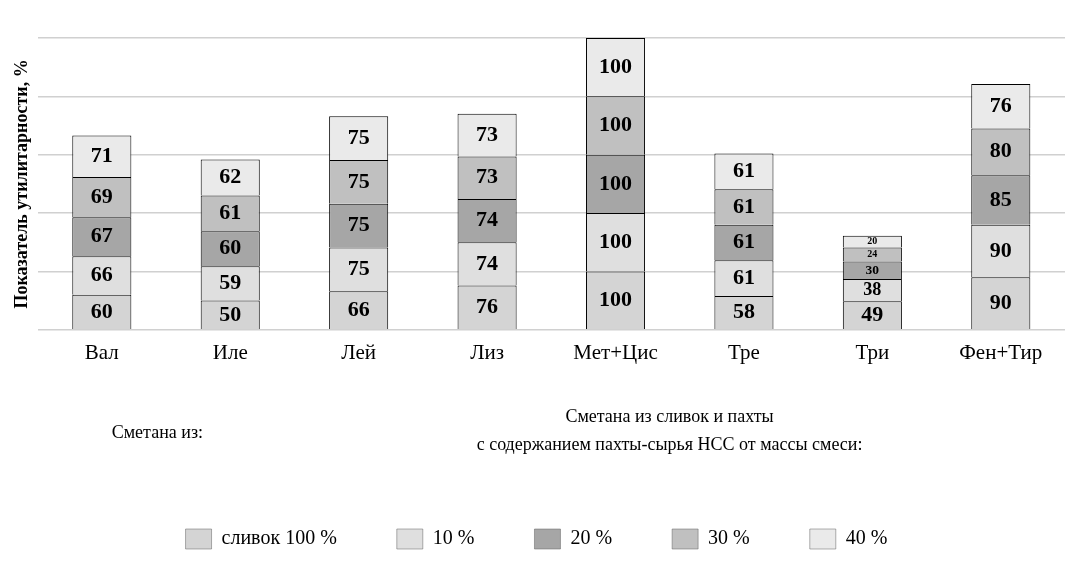 This screenshot has width=1083, height=567. I want to click on data-label: 24, so click(872, 254).